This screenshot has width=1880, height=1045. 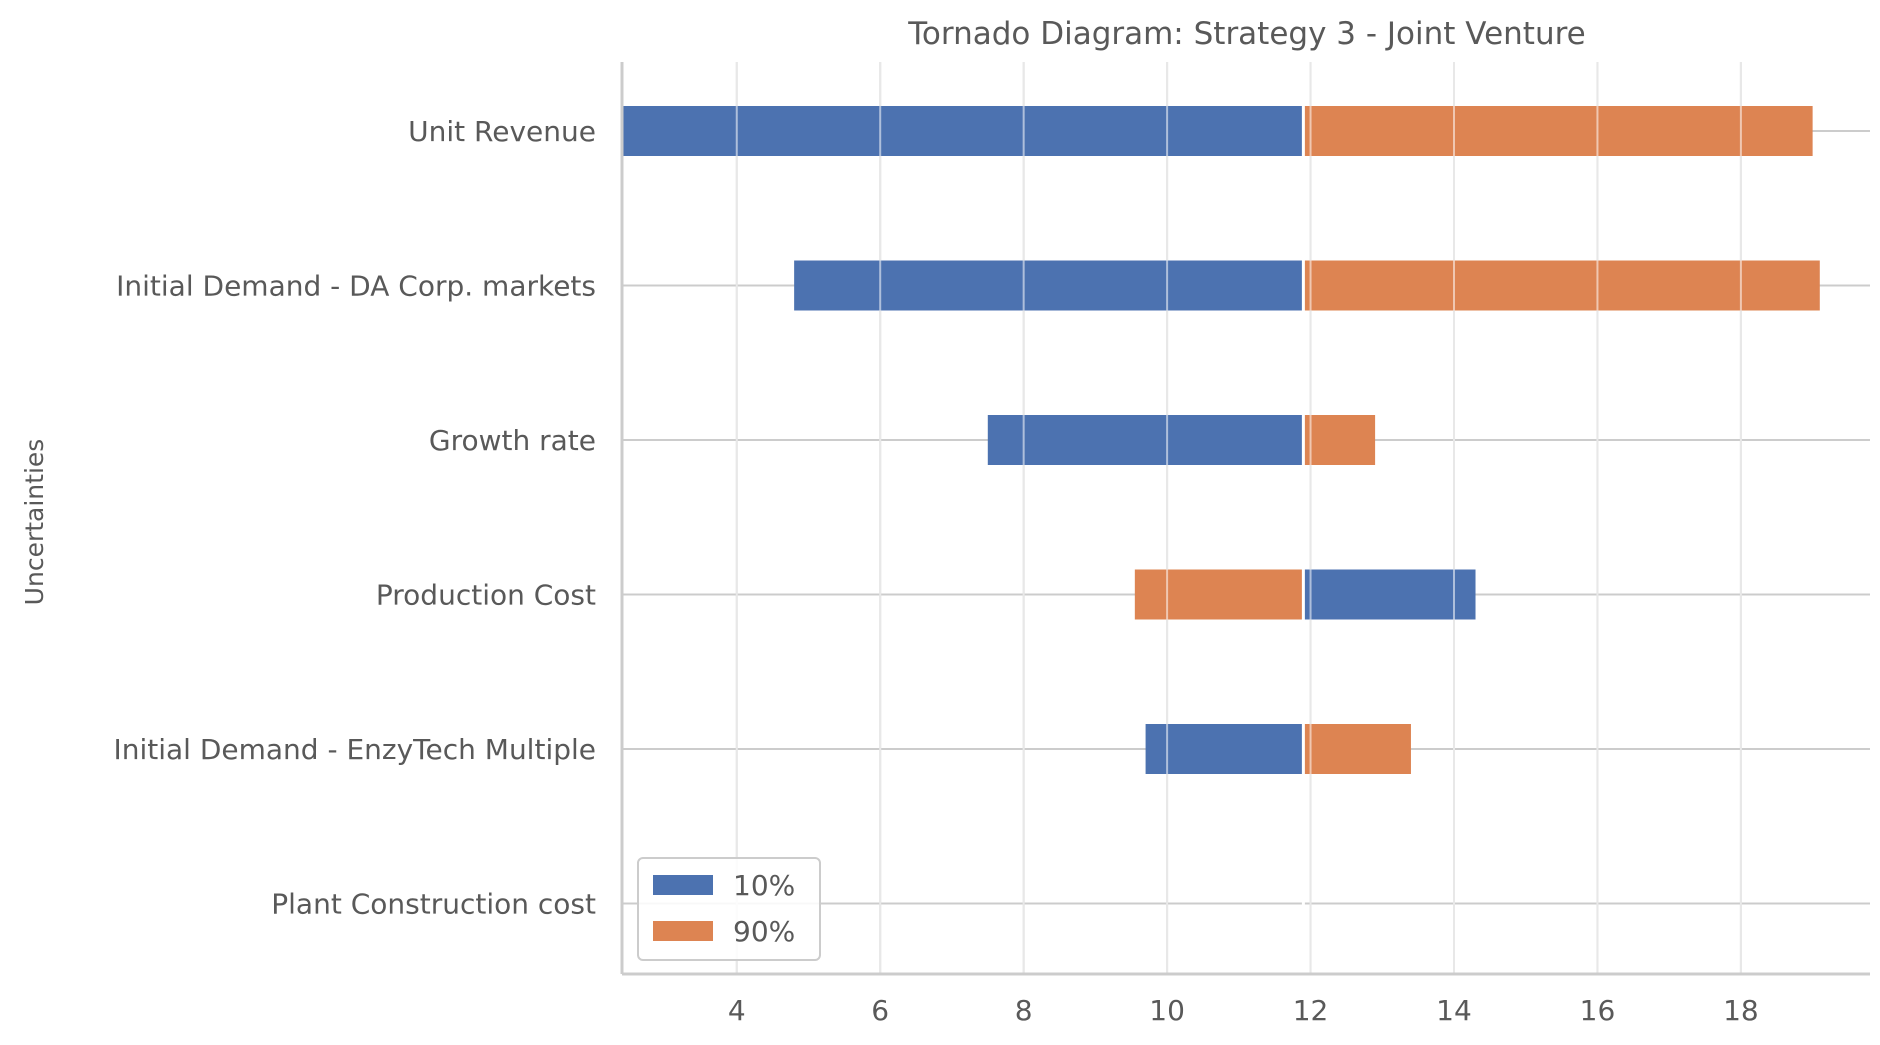 What do you see at coordinates (1741, 1010) in the screenshot?
I see `x-tick-label-7: 18` at bounding box center [1741, 1010].